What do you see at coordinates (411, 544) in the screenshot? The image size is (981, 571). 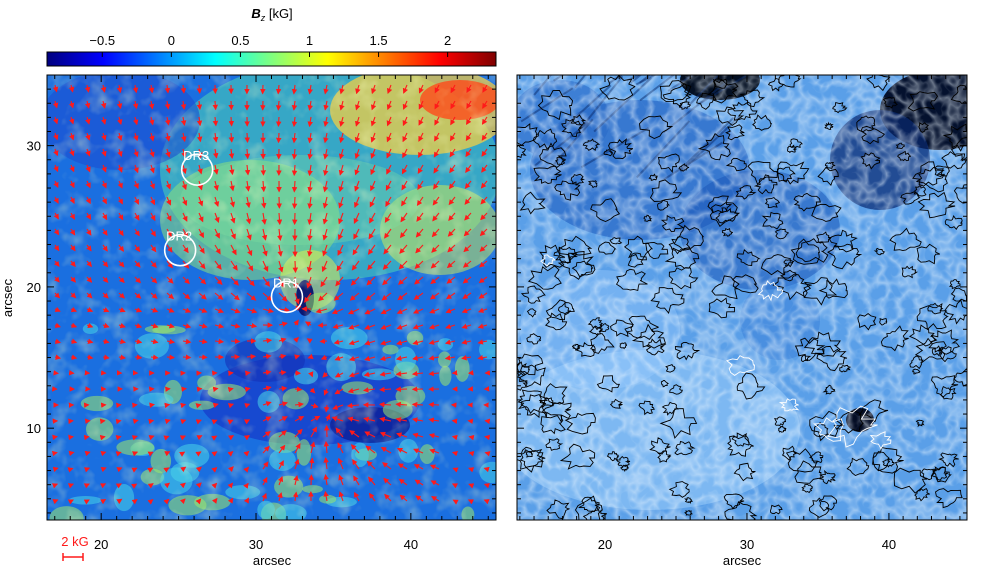 I see `left-x-tick-label: 40` at bounding box center [411, 544].